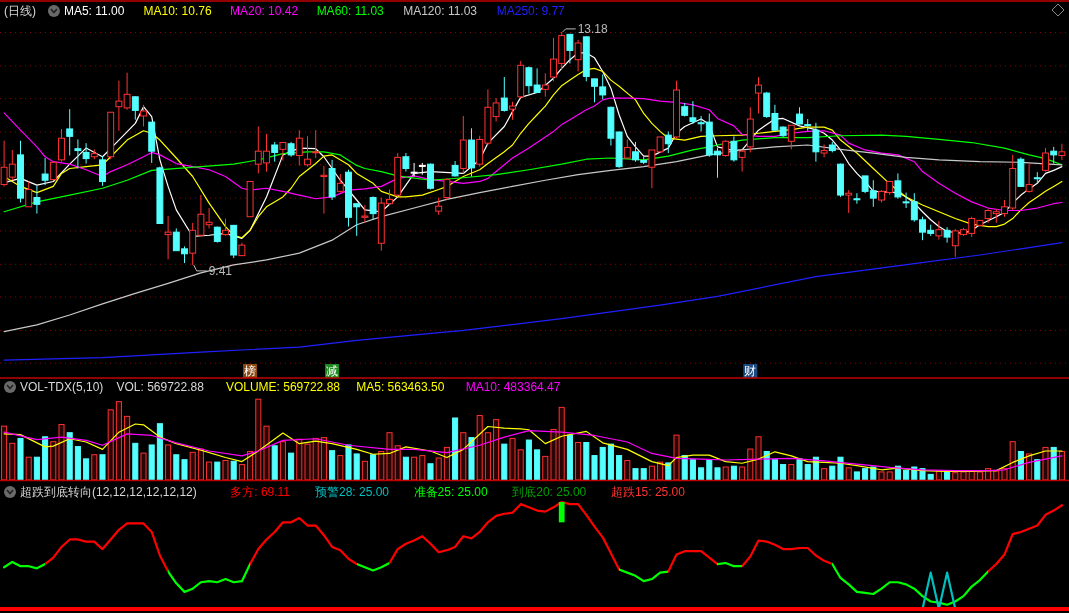  What do you see at coordinates (593, 29) in the screenshot?
I see `annotation: 13.18` at bounding box center [593, 29].